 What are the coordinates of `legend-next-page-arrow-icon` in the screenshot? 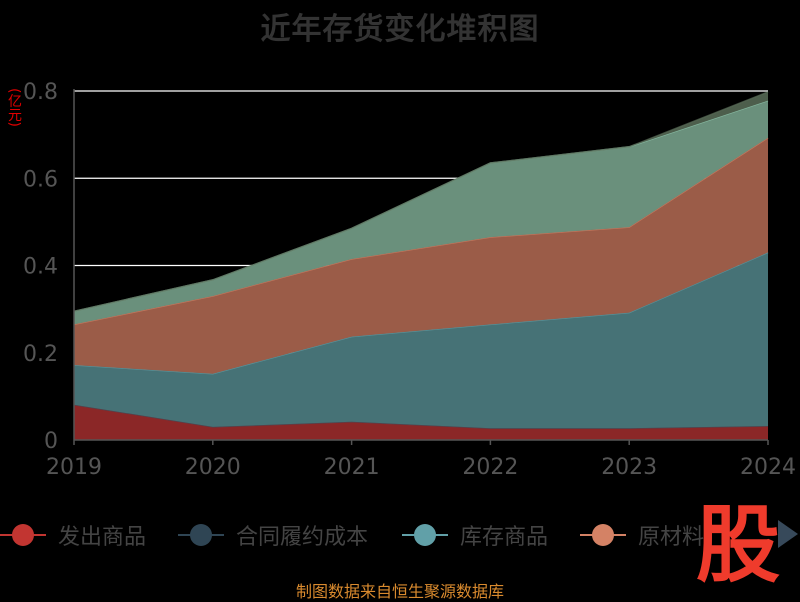 It's located at (788, 534).